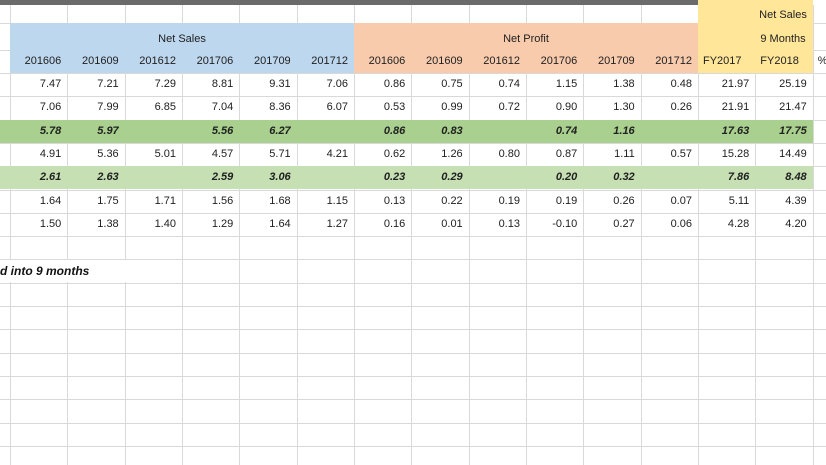 Image resolution: width=826 pixels, height=465 pixels. I want to click on cell: 0.48, so click(681, 84).